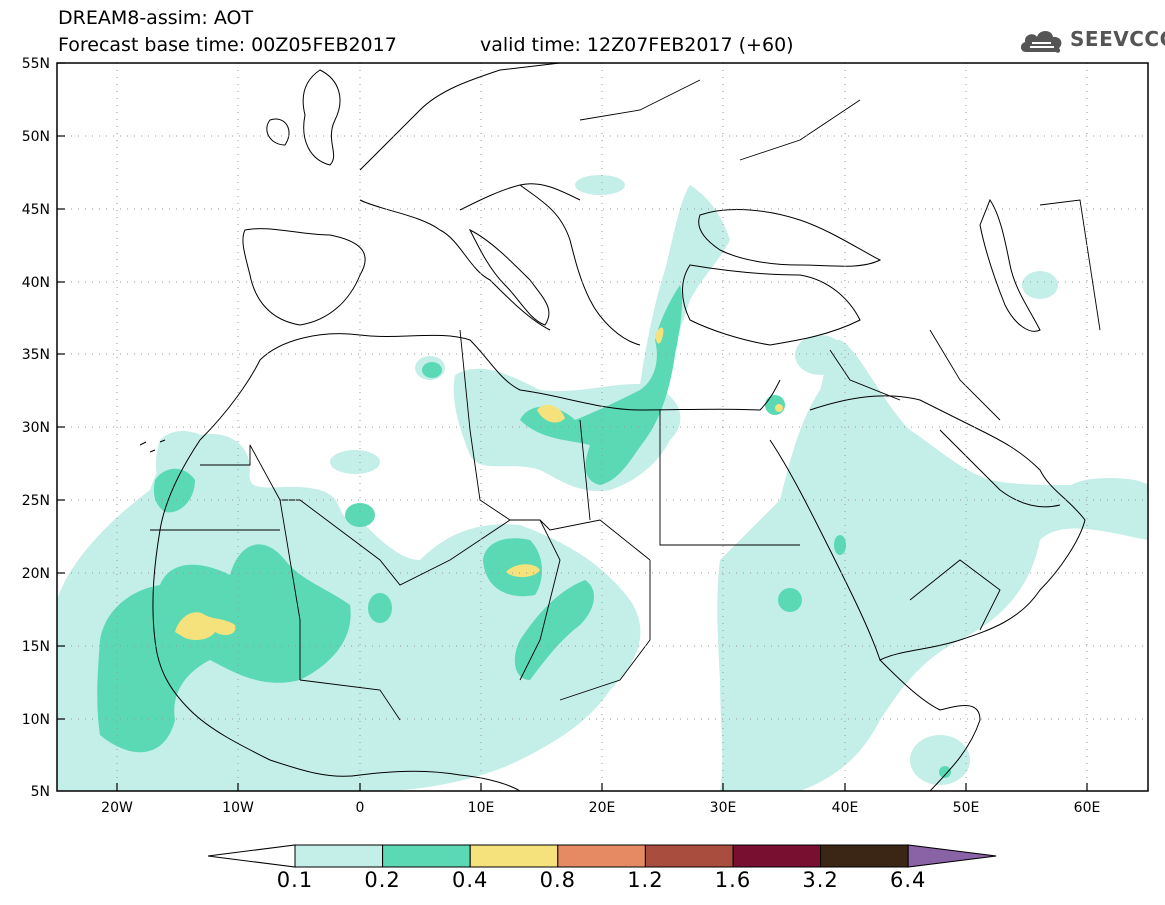 The width and height of the screenshot is (1165, 905). I want to click on colorbar-label: 0.1, so click(295, 880).